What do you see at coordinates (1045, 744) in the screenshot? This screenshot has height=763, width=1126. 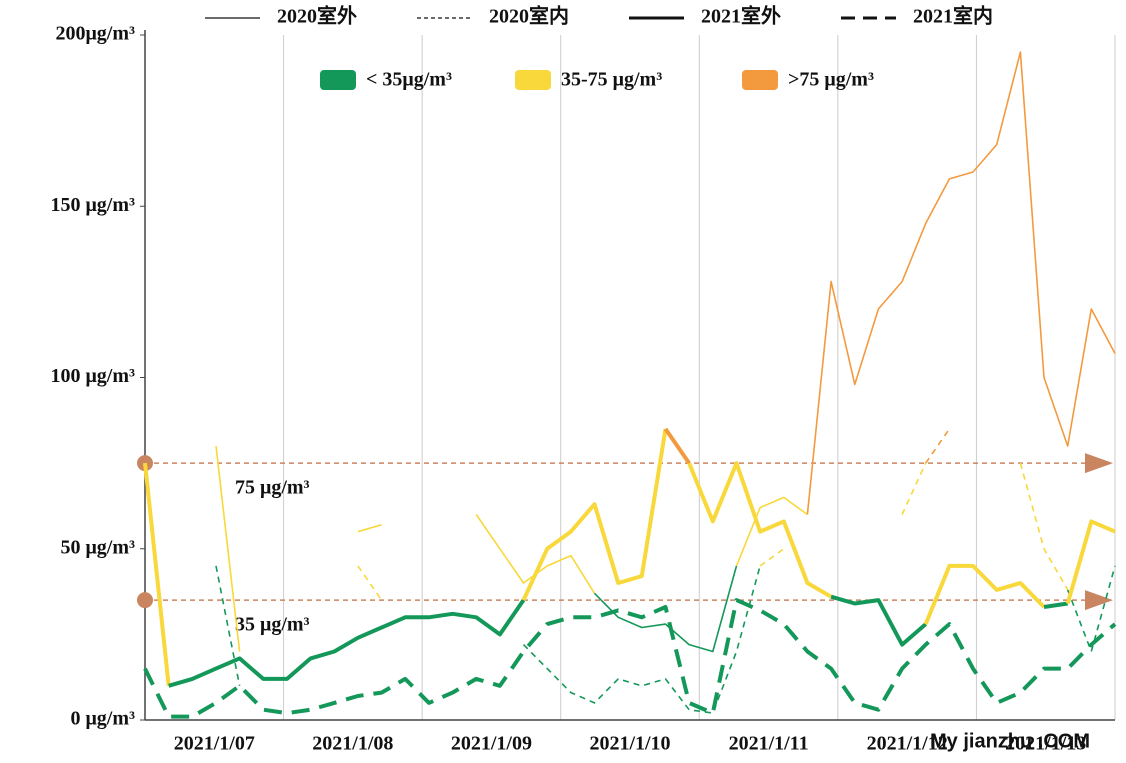 I see `x-tick-label: 2021/1/13` at bounding box center [1045, 744].